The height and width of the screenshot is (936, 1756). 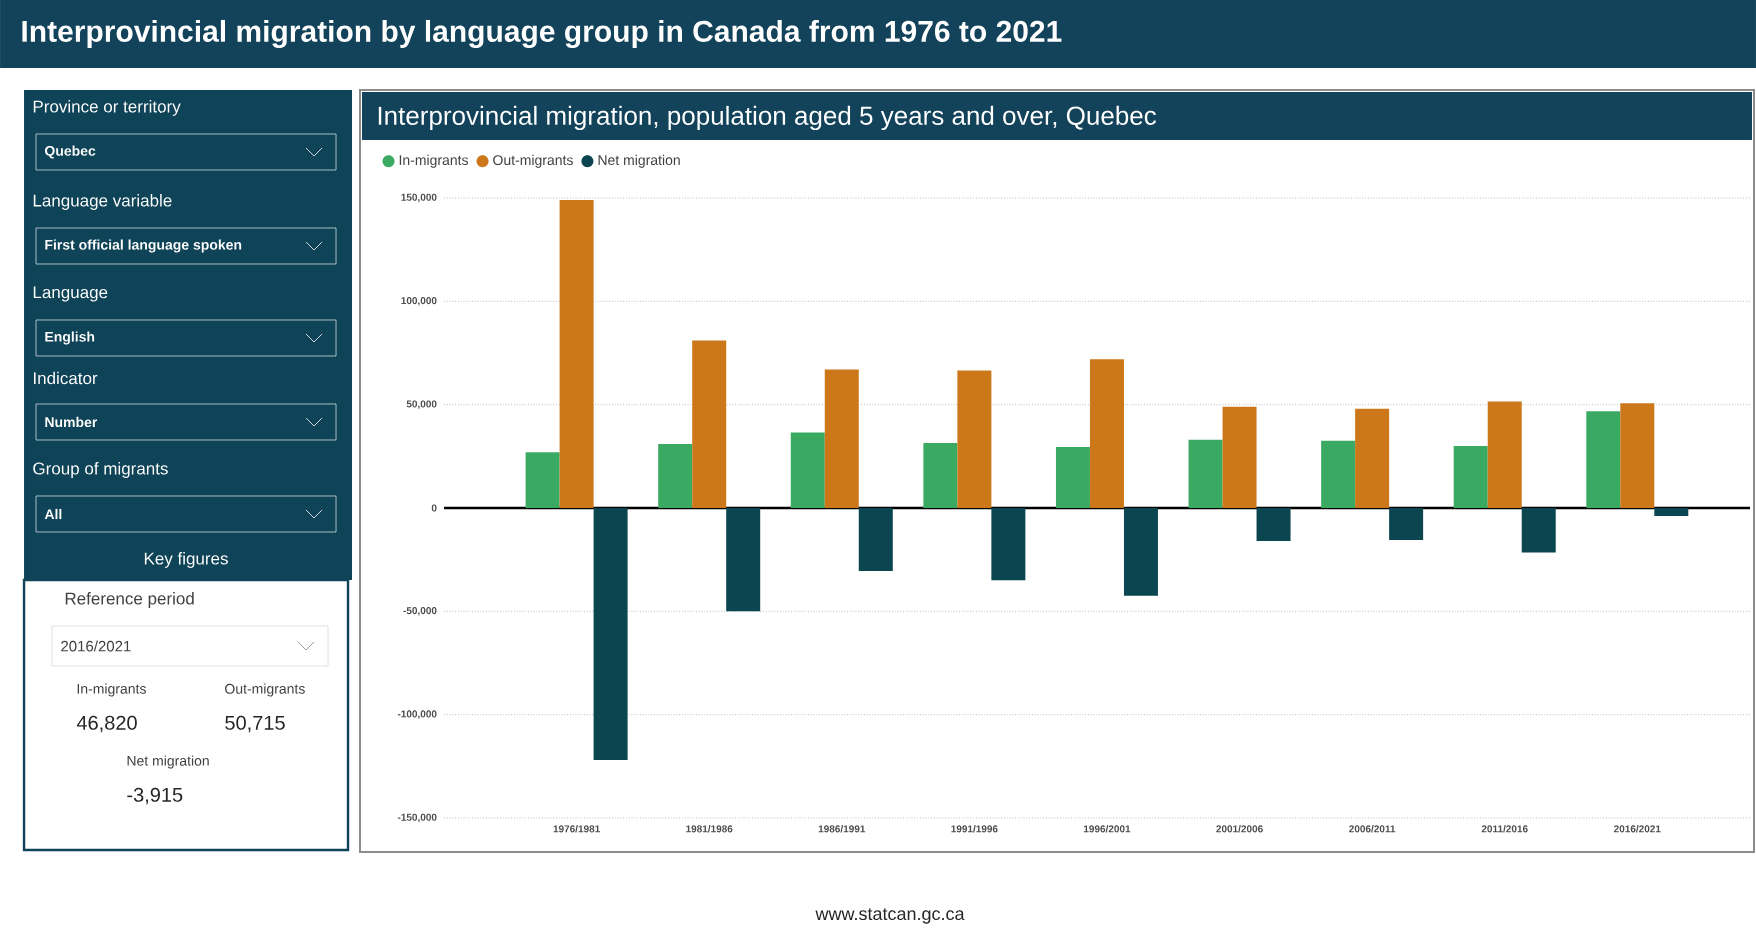 What do you see at coordinates (542, 34) in the screenshot?
I see `chart-title: Interprovincial migration by language group in Canada from 1976 to 2021` at bounding box center [542, 34].